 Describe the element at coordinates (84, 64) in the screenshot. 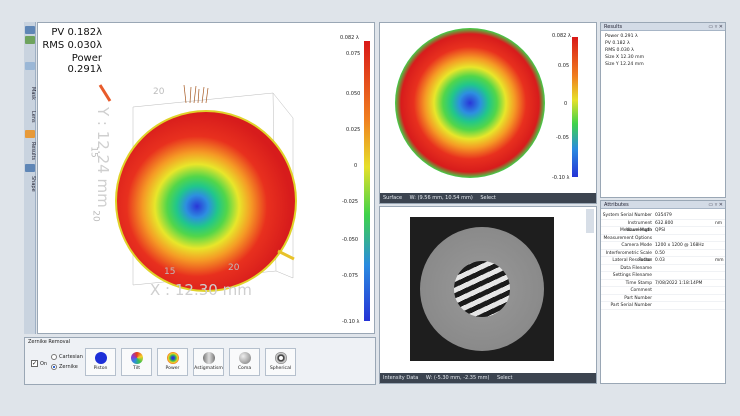

I see `power-value: Power 0.291λ` at that location.